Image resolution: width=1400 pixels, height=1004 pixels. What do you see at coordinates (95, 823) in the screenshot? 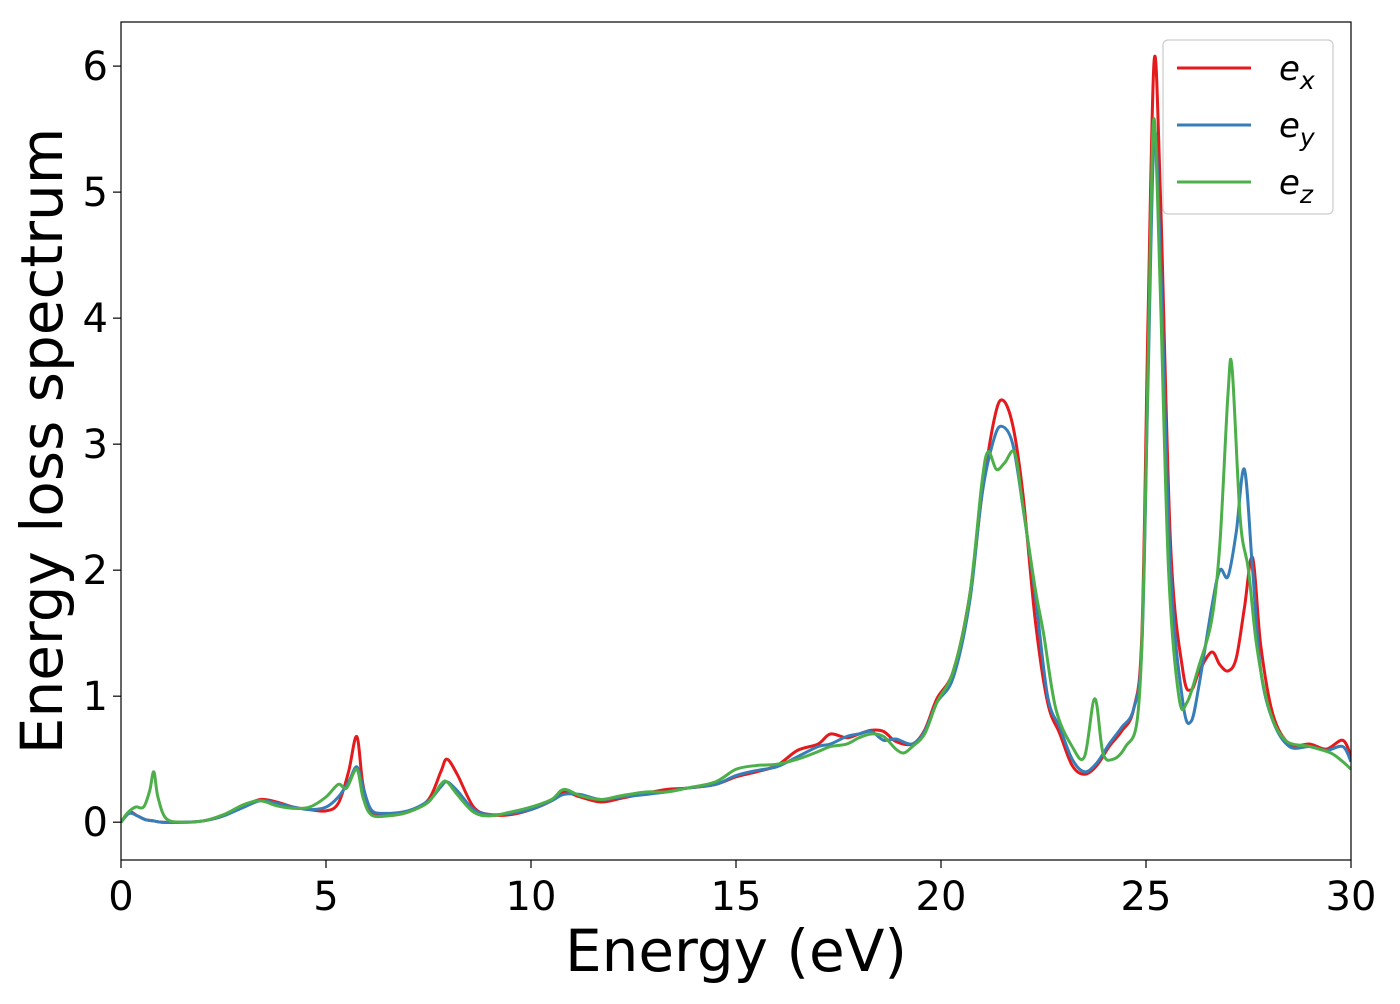
I see `y-tick-label: 0` at bounding box center [95, 823].